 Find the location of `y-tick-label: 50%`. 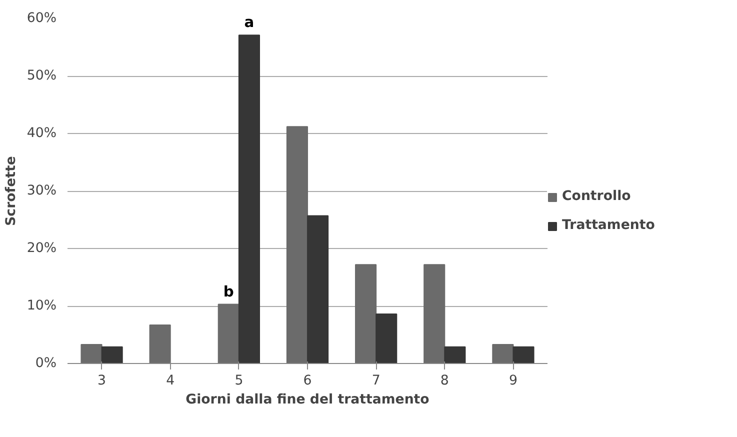

y-tick-label: 50% is located at coordinates (41, 76).